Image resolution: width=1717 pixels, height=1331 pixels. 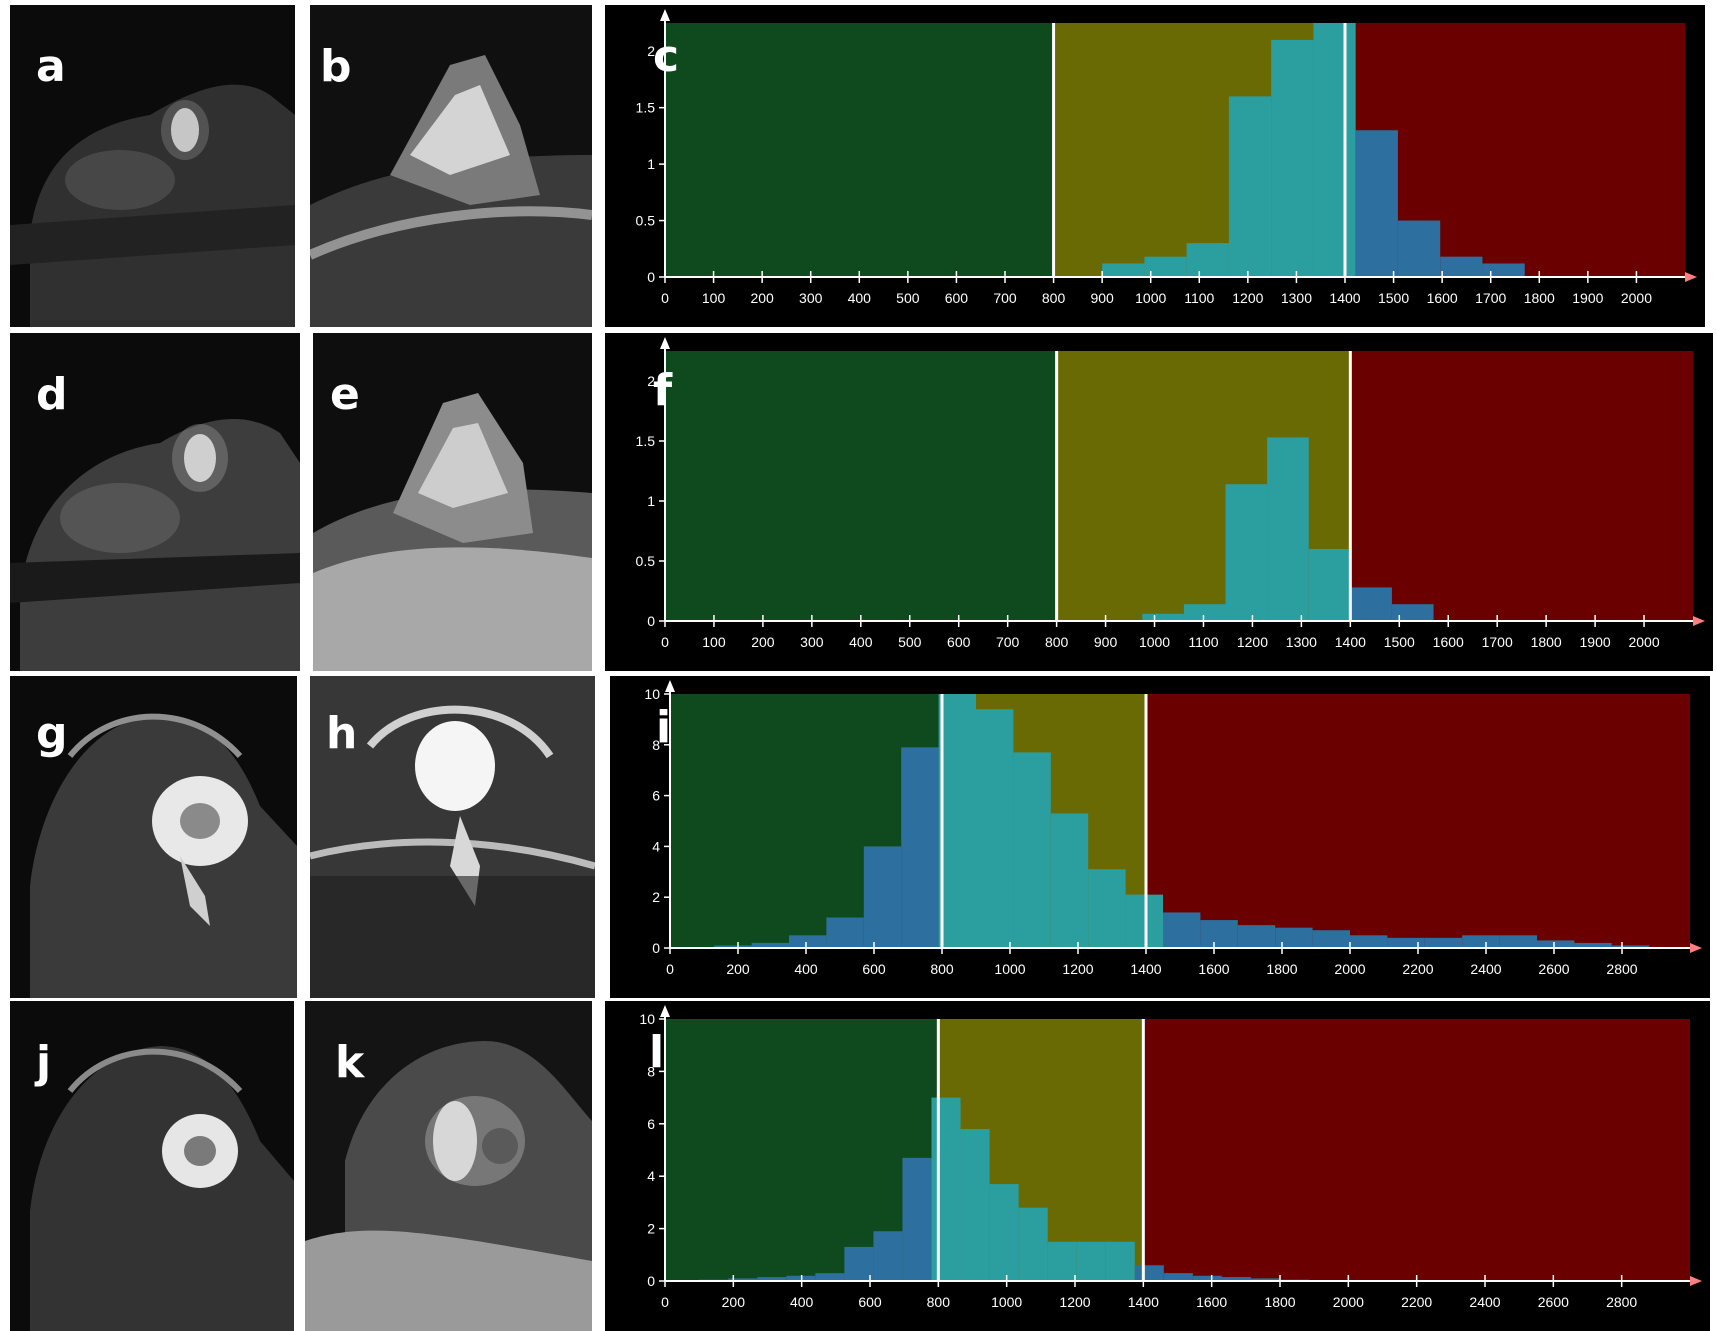 What do you see at coordinates (651, 51) in the screenshot?
I see `y-tick-label: 2` at bounding box center [651, 51].